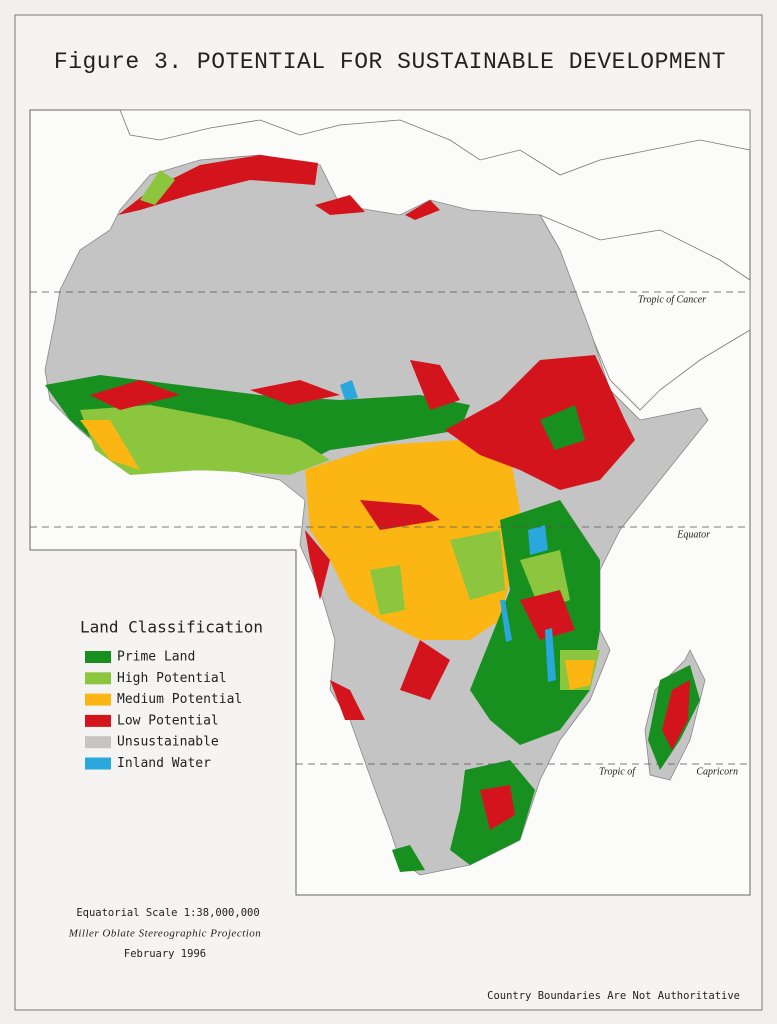 The image size is (777, 1024). Describe the element at coordinates (717, 771) in the screenshot. I see `tropic-of-capricorn-label: Capricorn` at that location.